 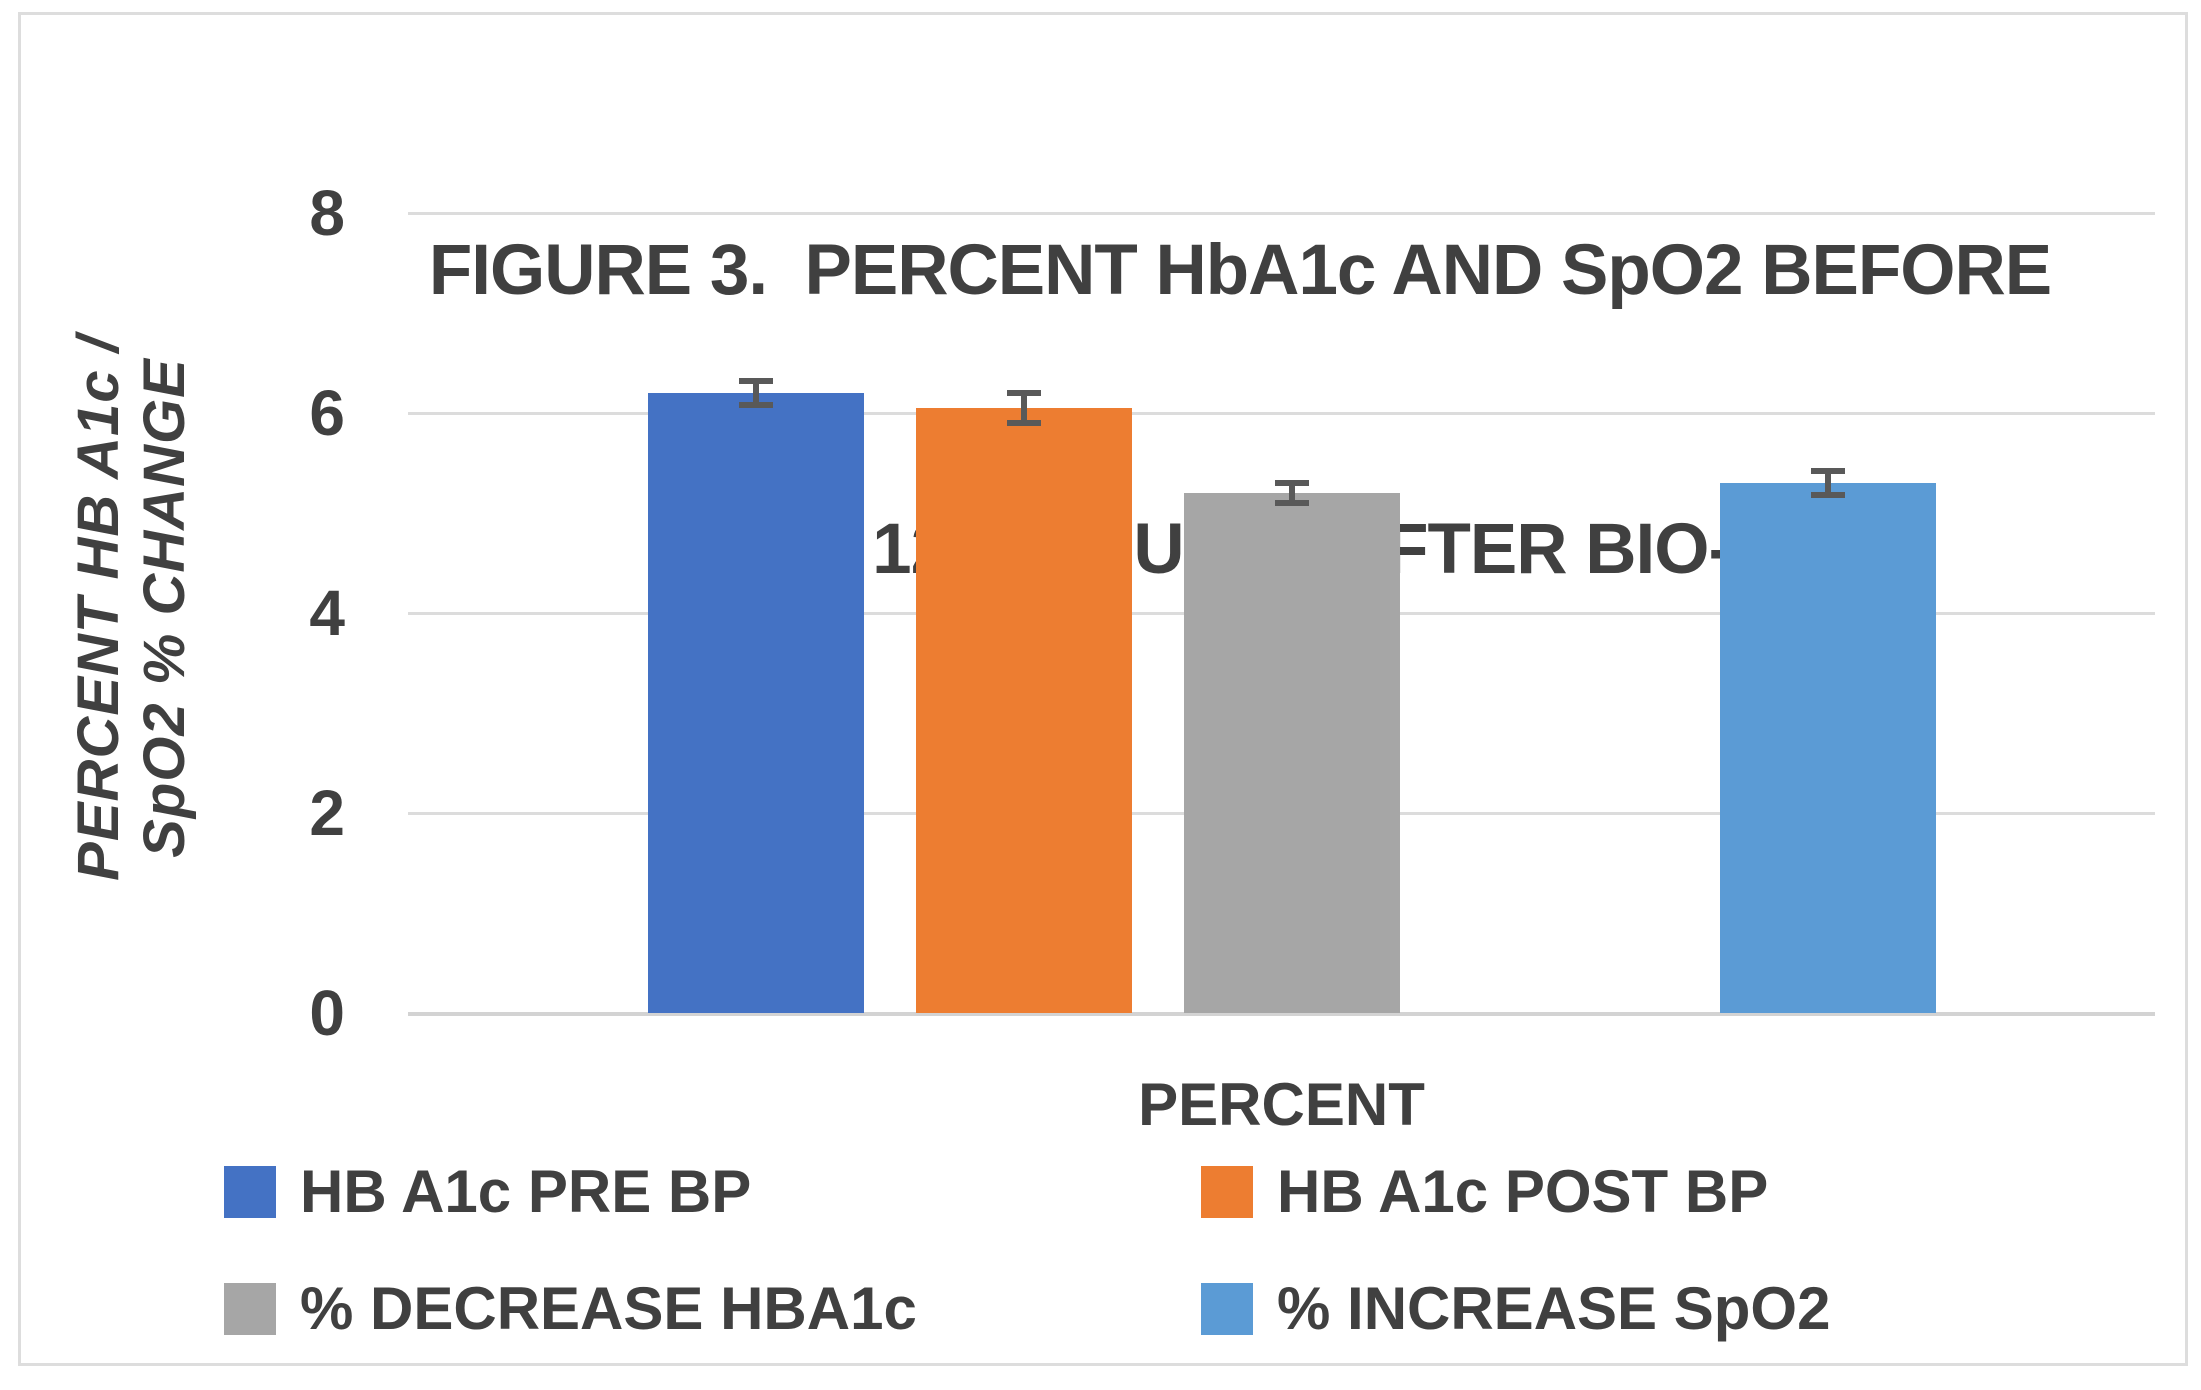 I want to click on error-bar-cap-bottom-hb-a1c-post-bp, so click(x=1024, y=423).